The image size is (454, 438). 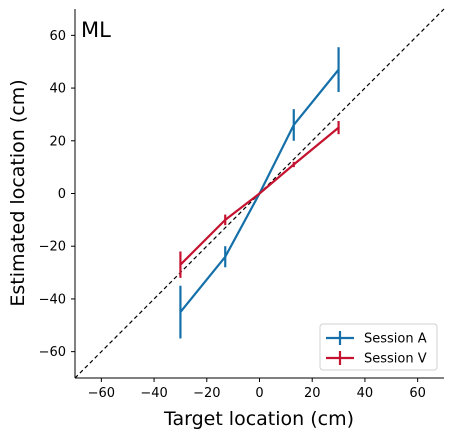 What do you see at coordinates (57, 194) in the screenshot?
I see `y-axis-ticks: −60 −40 −20 0 20 40 60` at bounding box center [57, 194].